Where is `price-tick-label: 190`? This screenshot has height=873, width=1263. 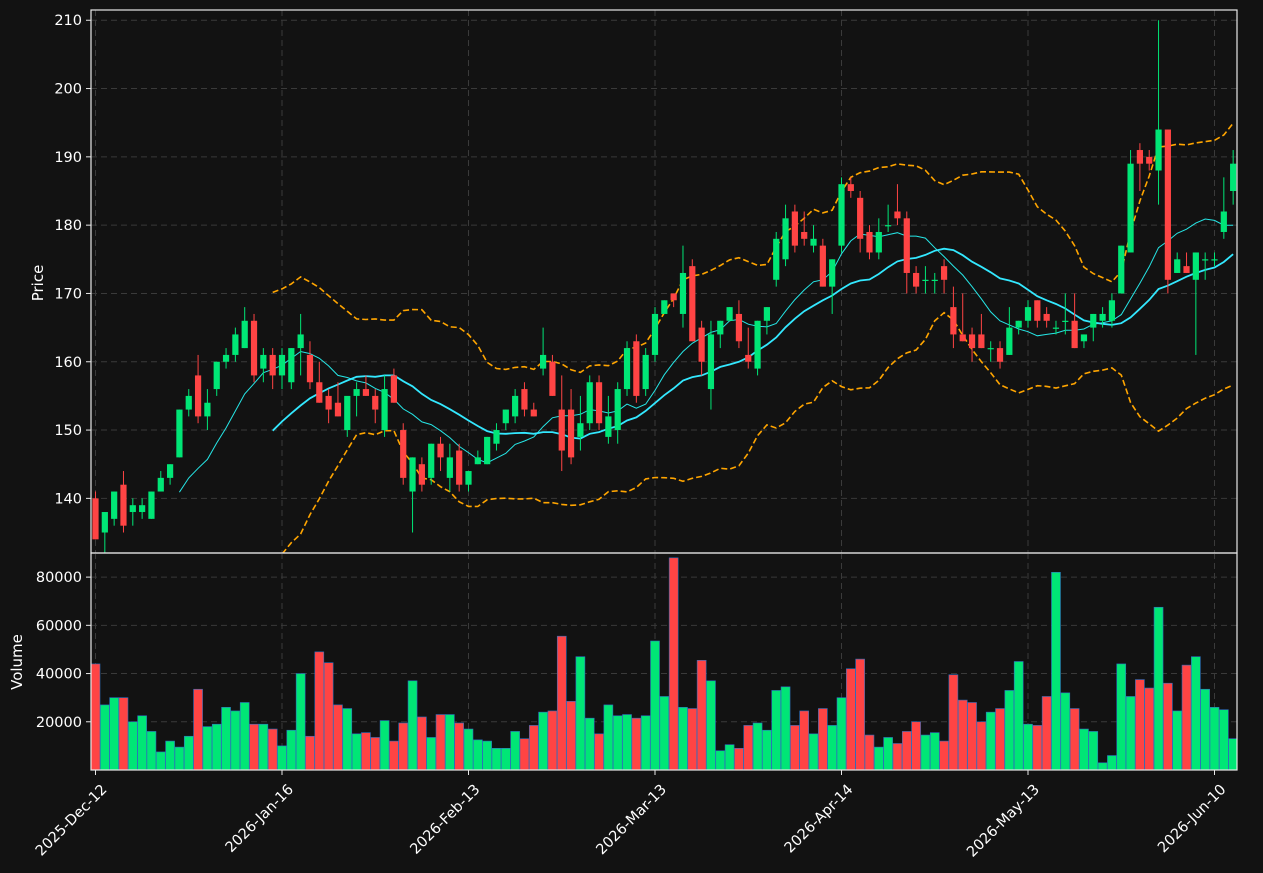 price-tick-label: 190 is located at coordinates (68, 158).